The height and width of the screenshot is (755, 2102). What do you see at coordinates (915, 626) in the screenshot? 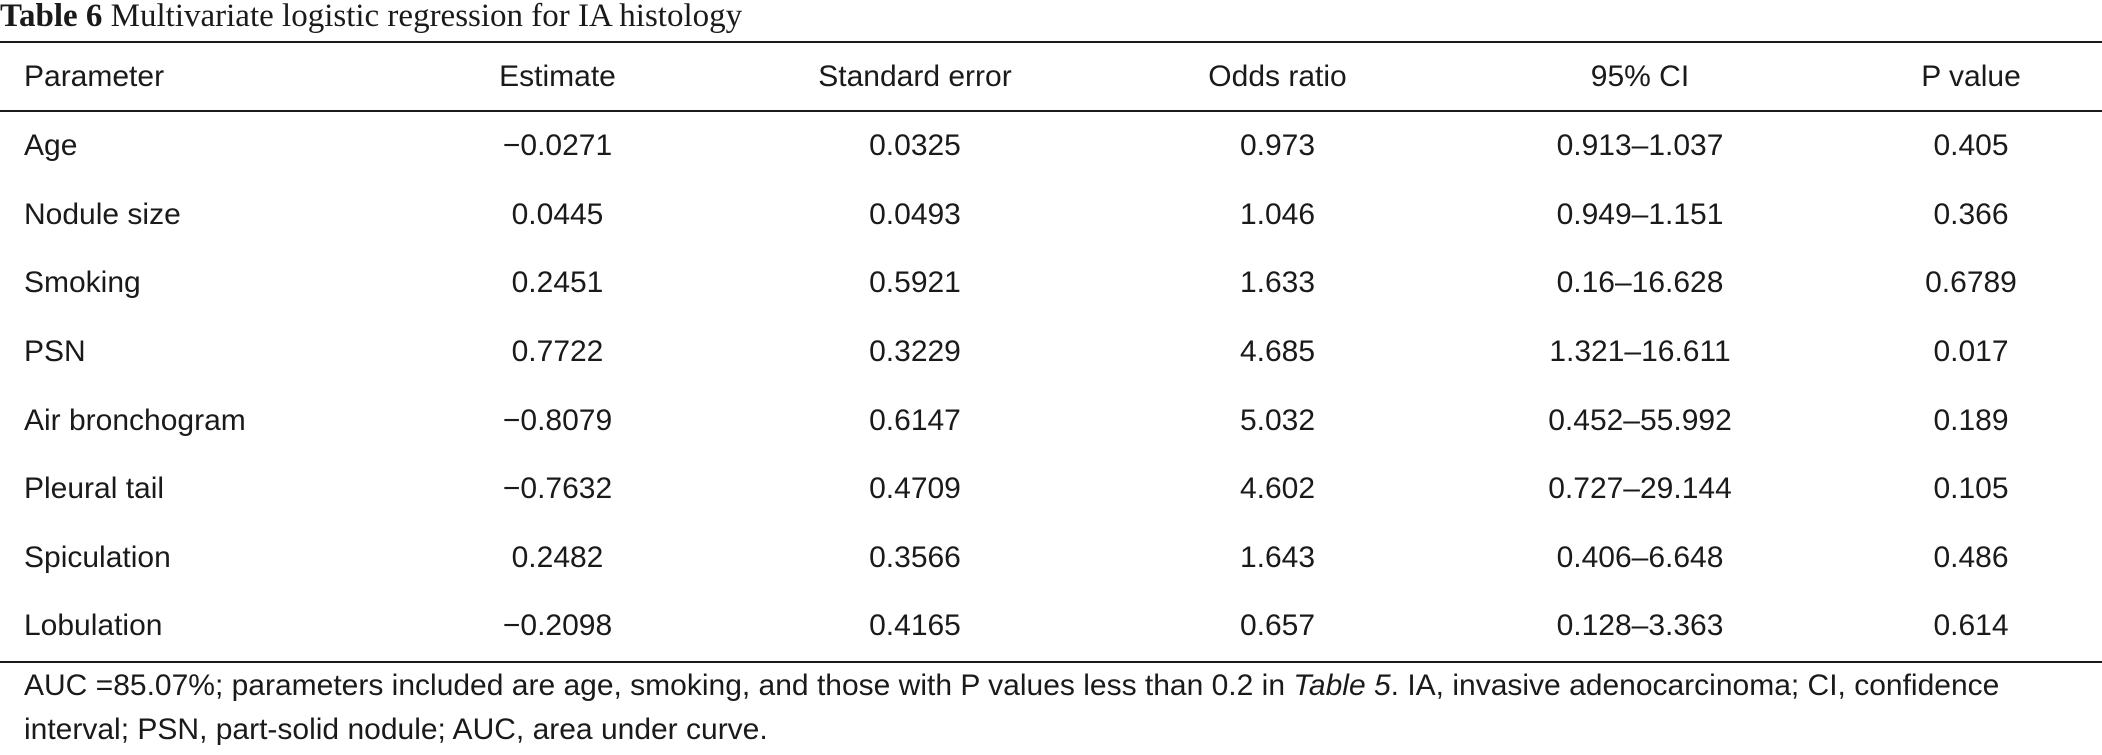
I see `cell-standard-error: 0.4165` at bounding box center [915, 626].